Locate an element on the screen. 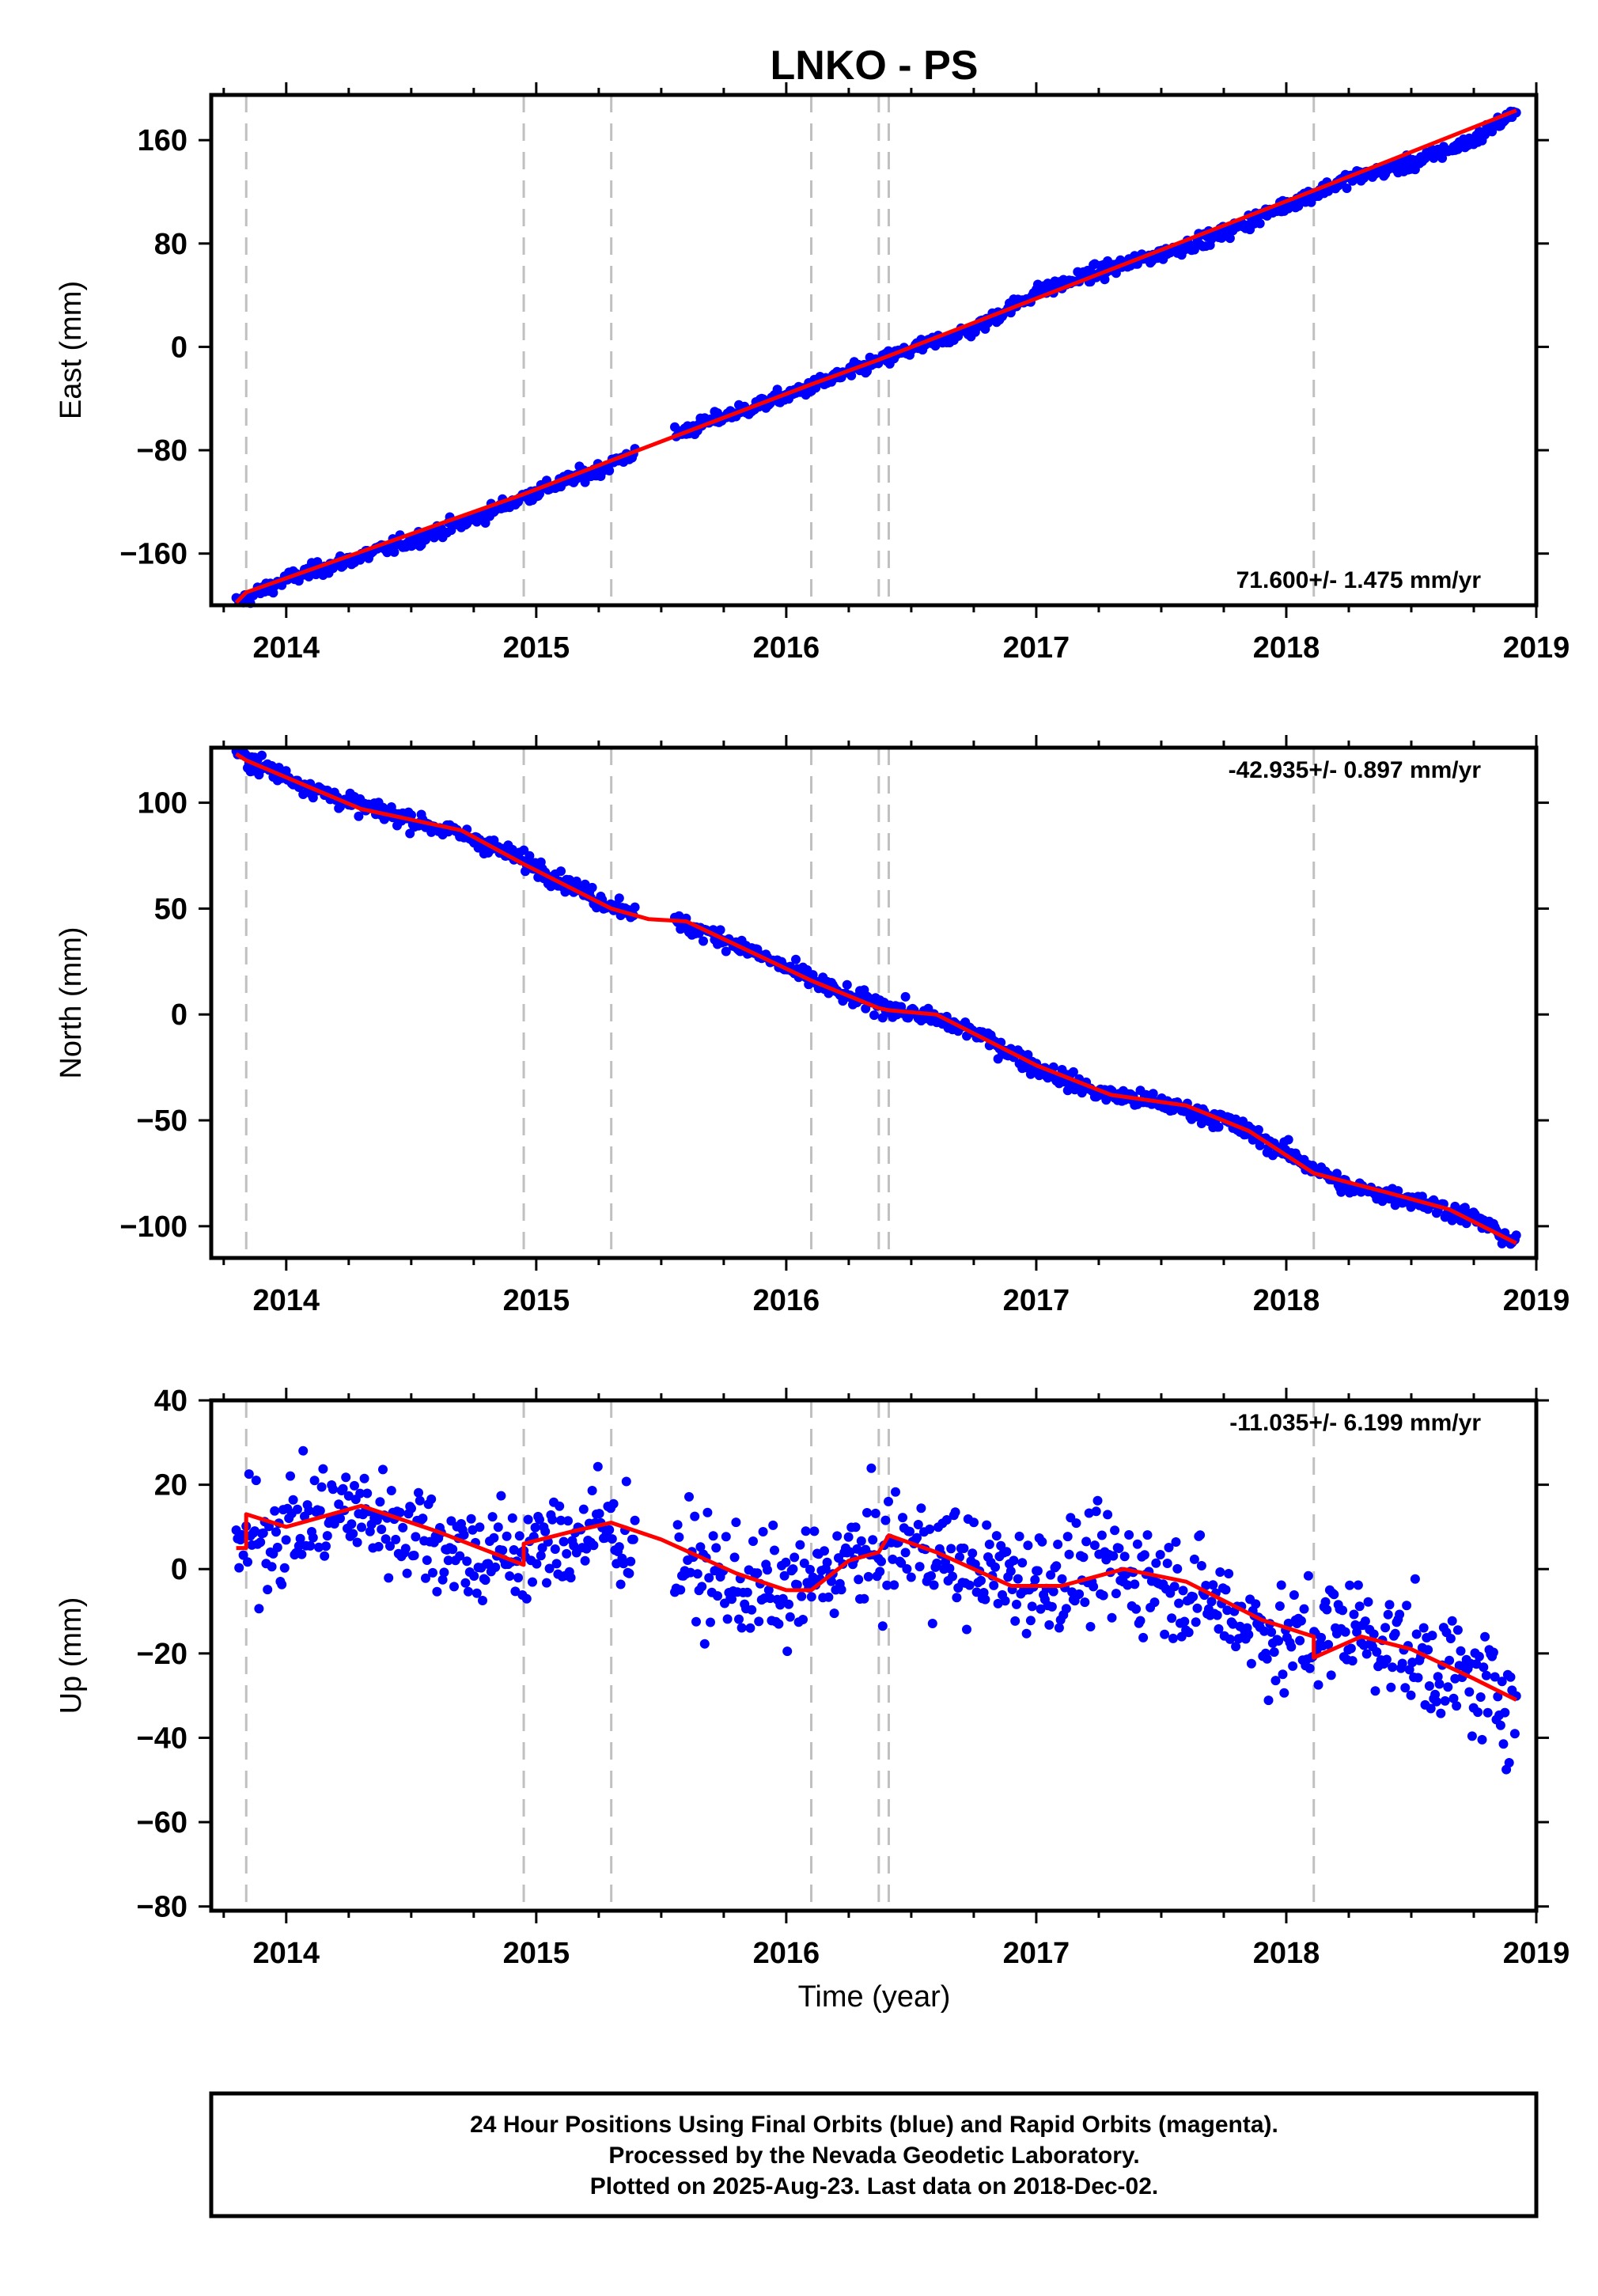 Image resolution: width=1598 pixels, height=2296 pixels. y-axis-label: Up (mm) is located at coordinates (72, 1656).